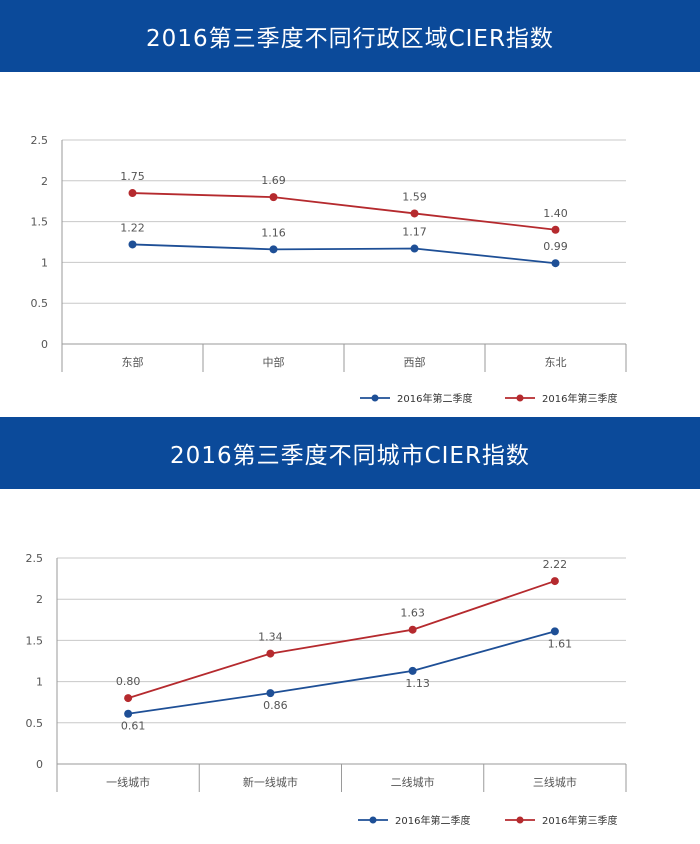  I want to click on series-q2: 0.61 0.86 1.13 1.61, so click(347, 680).